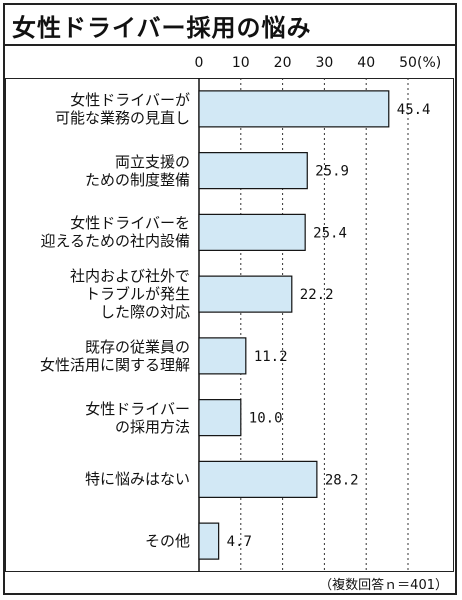  I want to click on data-label: 22.2, so click(317, 295).